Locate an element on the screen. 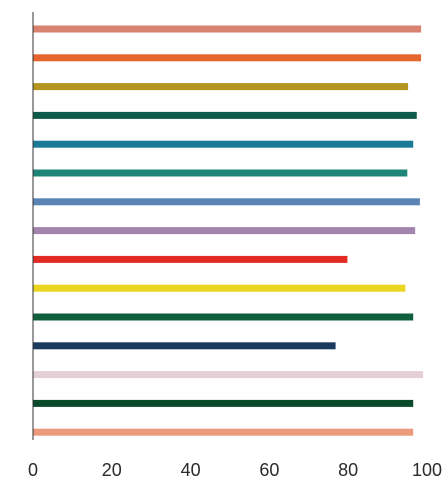 The image size is (443, 480). x-tick-label: 60 is located at coordinates (269, 470).